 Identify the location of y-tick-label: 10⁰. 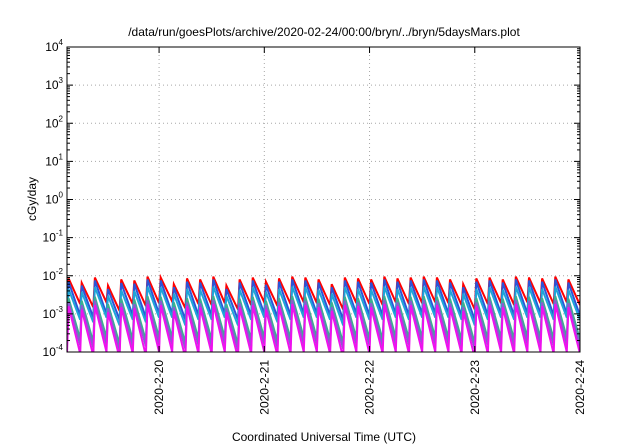
(54, 199).